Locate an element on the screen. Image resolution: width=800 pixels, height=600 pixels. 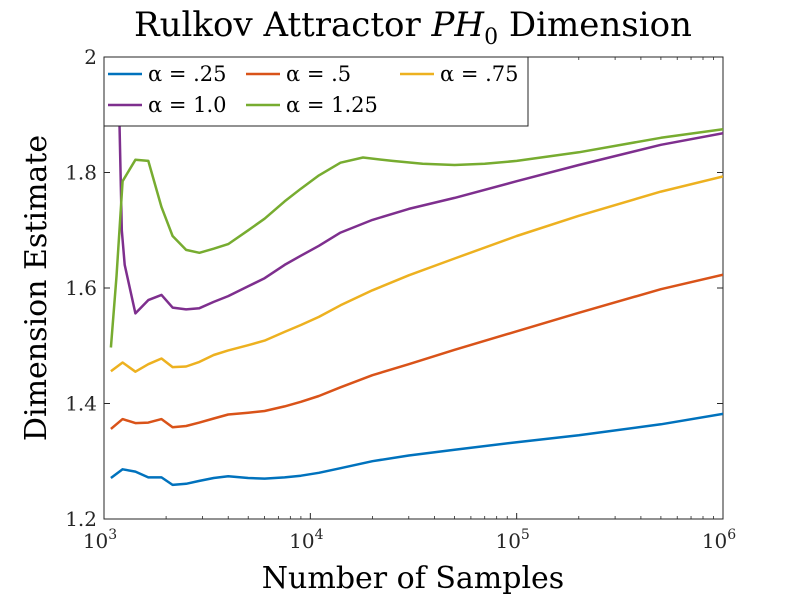
x-tick-label: 10³ is located at coordinates (100, 540).